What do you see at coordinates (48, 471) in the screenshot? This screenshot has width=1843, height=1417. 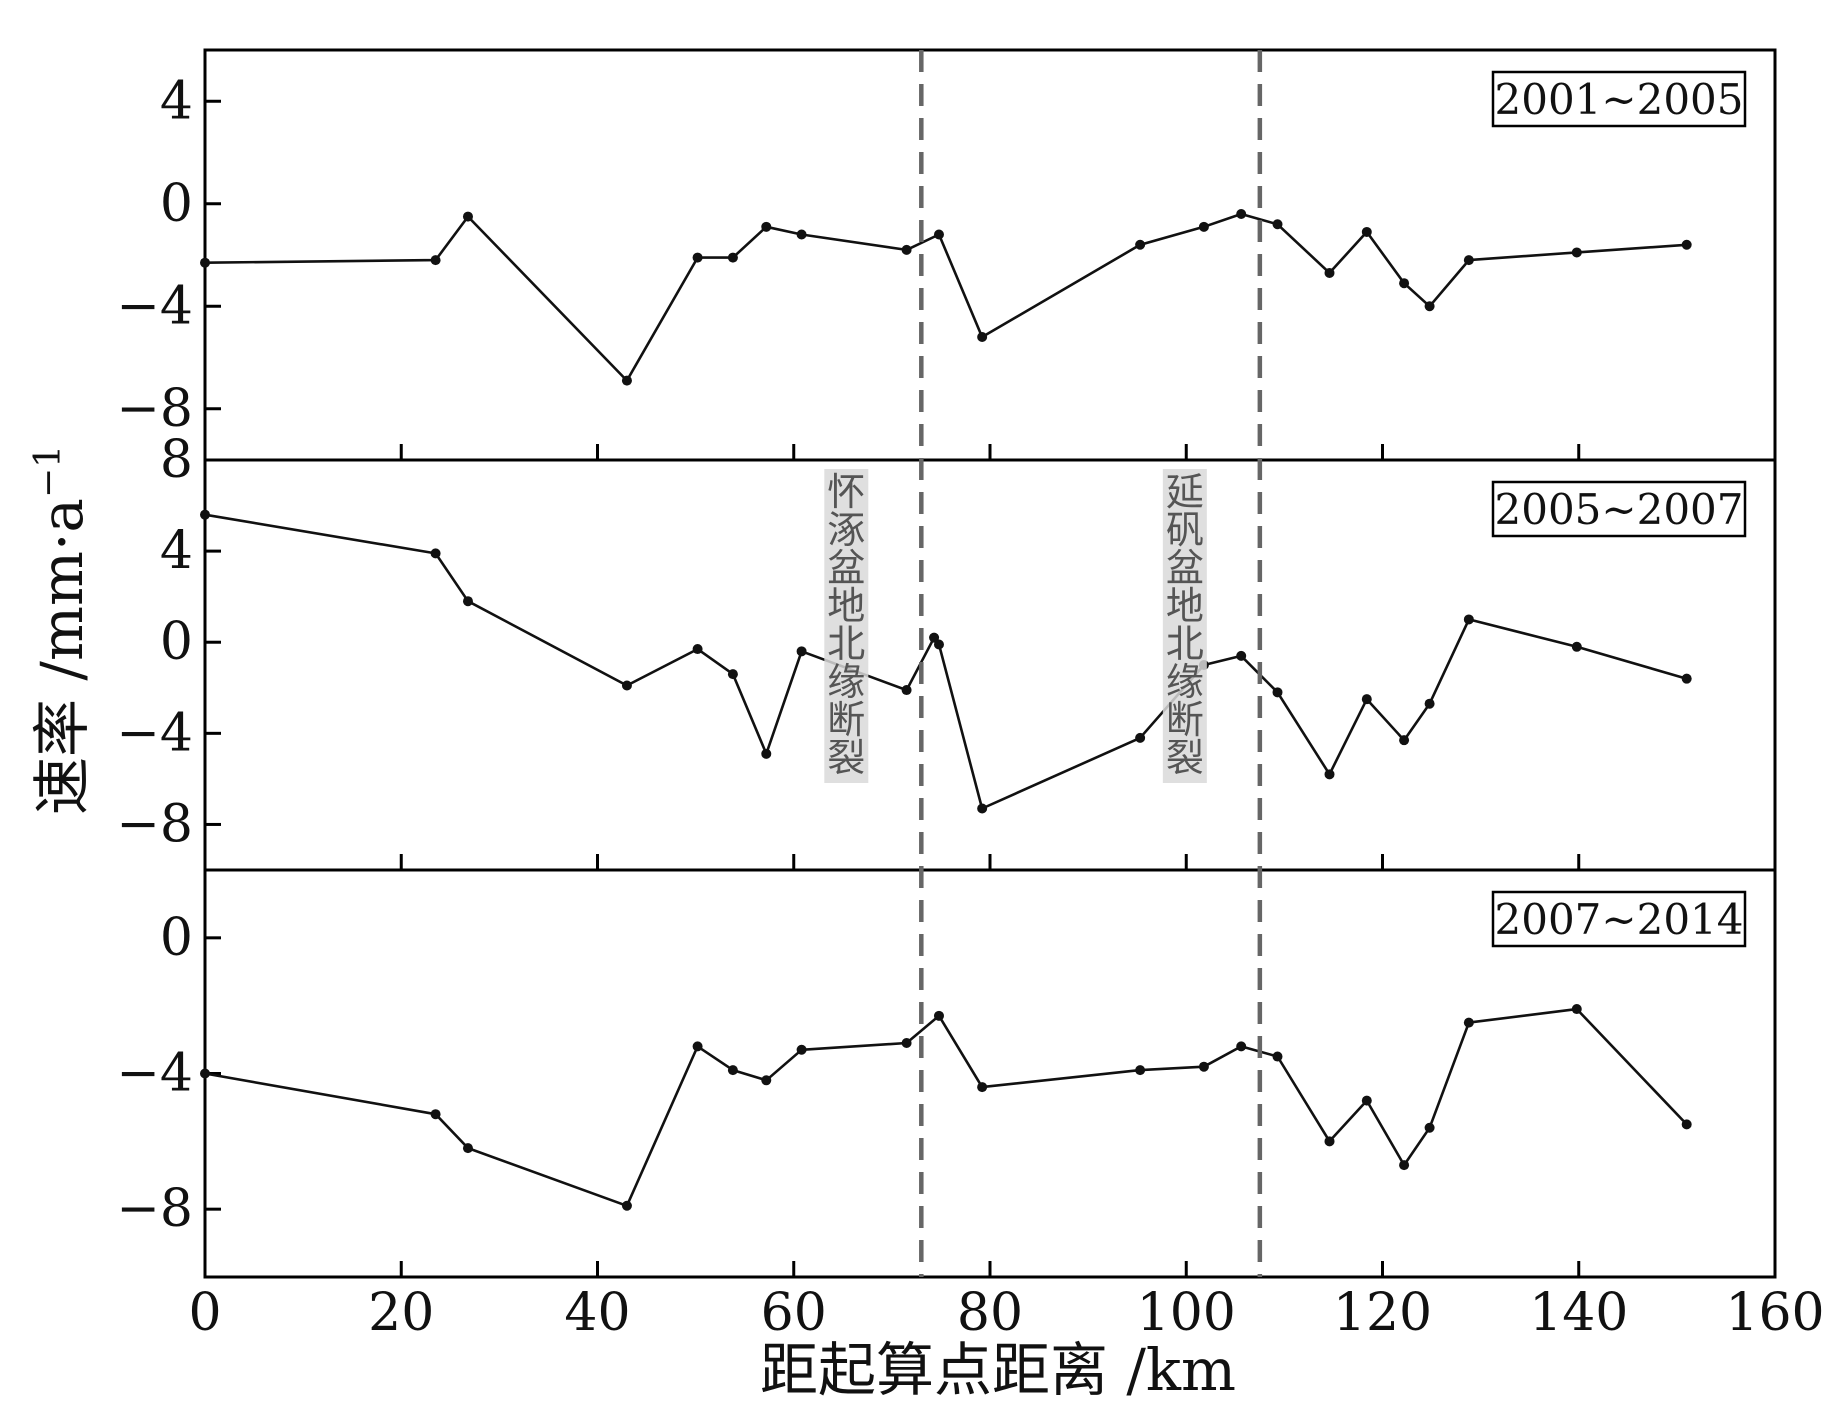 I see `y-axis-title-sup: −1` at bounding box center [48, 471].